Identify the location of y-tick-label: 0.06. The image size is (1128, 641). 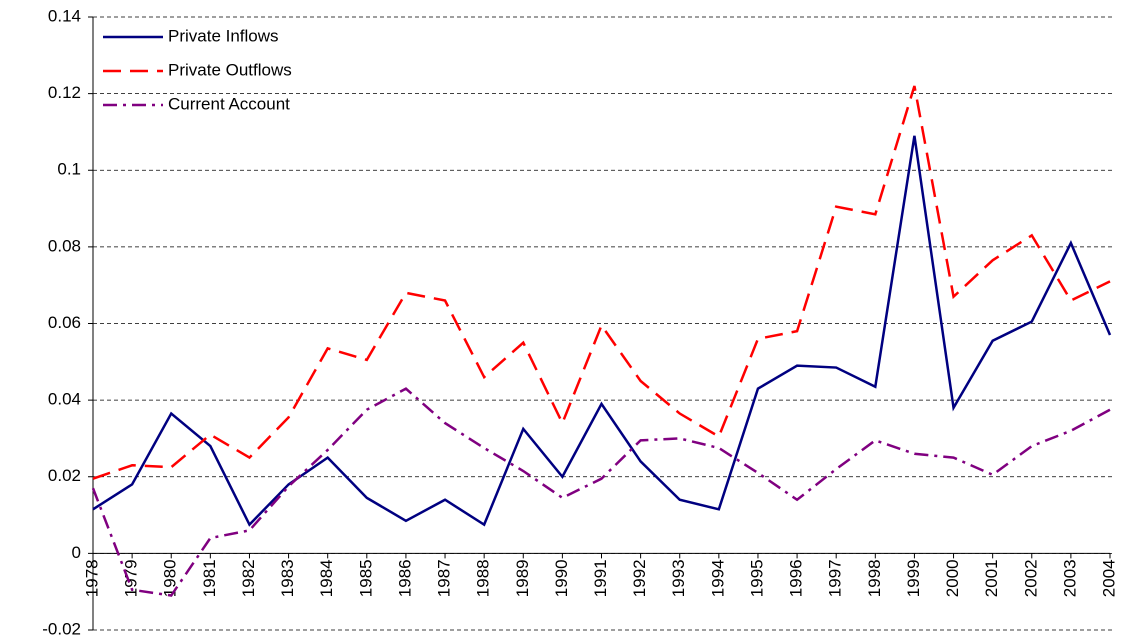
(64, 322).